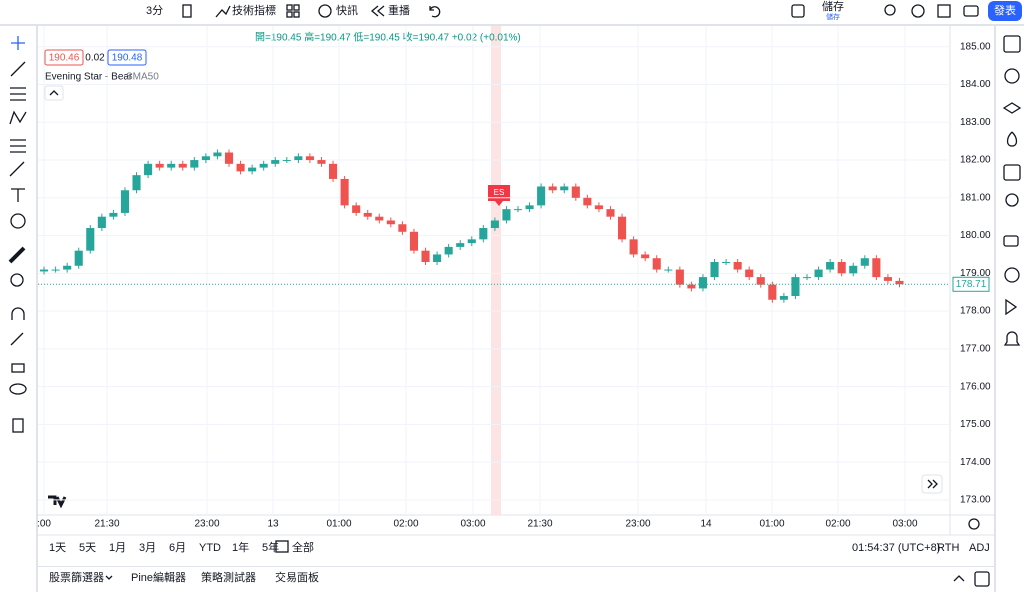 The width and height of the screenshot is (1024, 592). What do you see at coordinates (18, 221) in the screenshot?
I see `emoji-tool` at bounding box center [18, 221].